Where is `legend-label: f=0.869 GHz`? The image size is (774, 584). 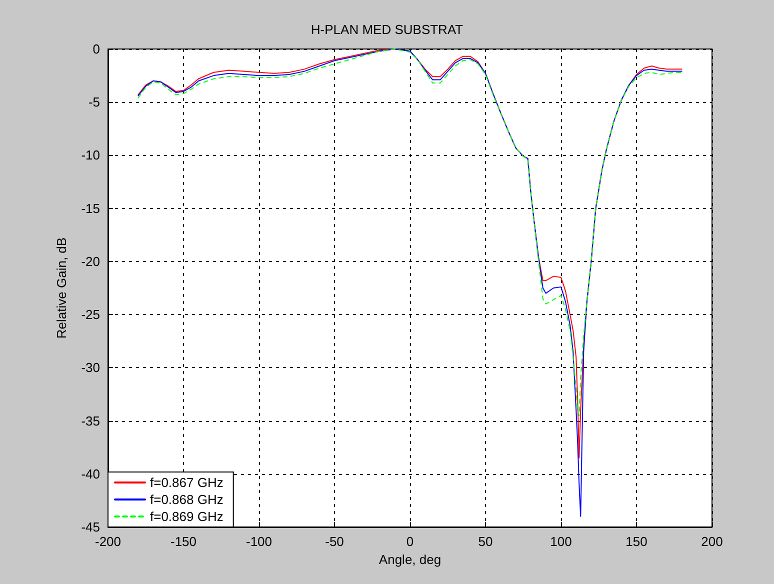 legend-label: f=0.869 GHz is located at coordinates (187, 516).